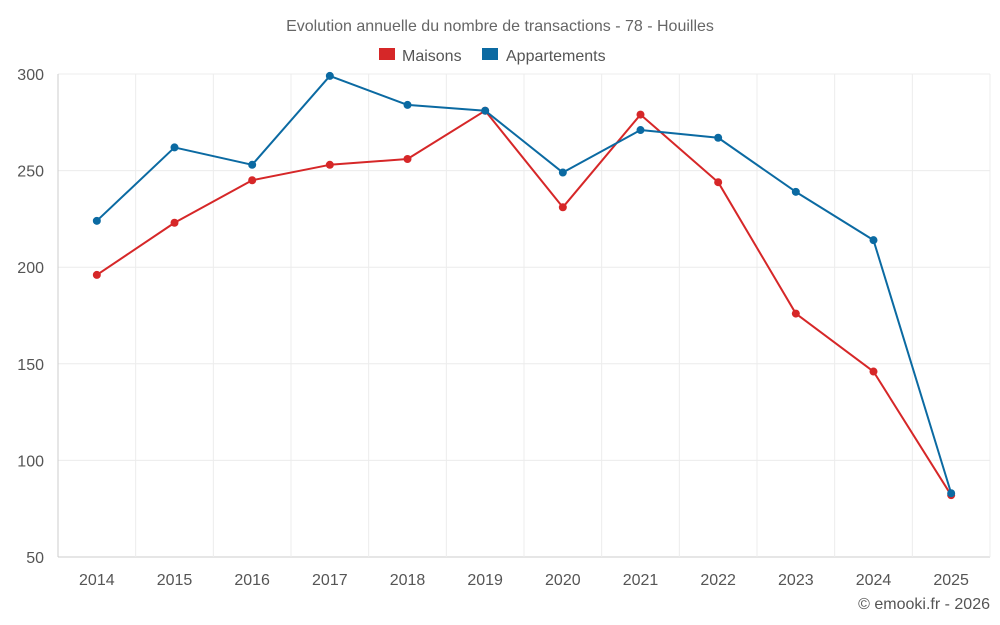 The height and width of the screenshot is (625, 1000). What do you see at coordinates (432, 56) in the screenshot?
I see `legend-label-maisons: Maisons` at bounding box center [432, 56].